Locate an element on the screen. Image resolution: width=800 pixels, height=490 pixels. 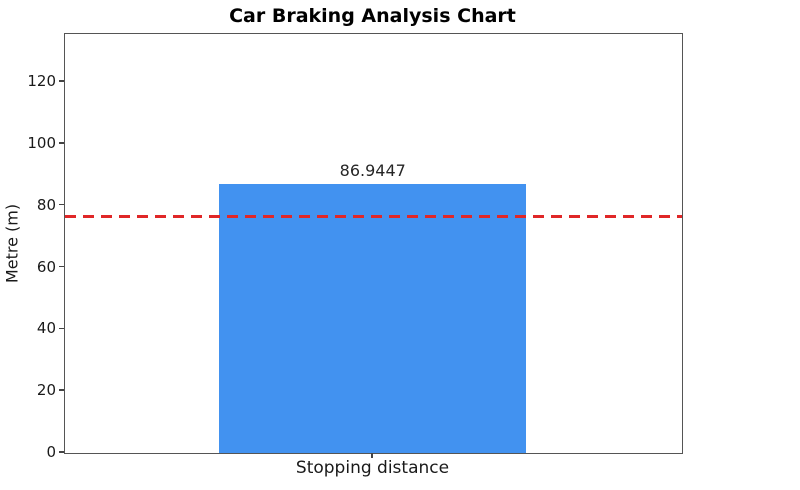
y-tick-label: 80 is located at coordinates (46, 204).